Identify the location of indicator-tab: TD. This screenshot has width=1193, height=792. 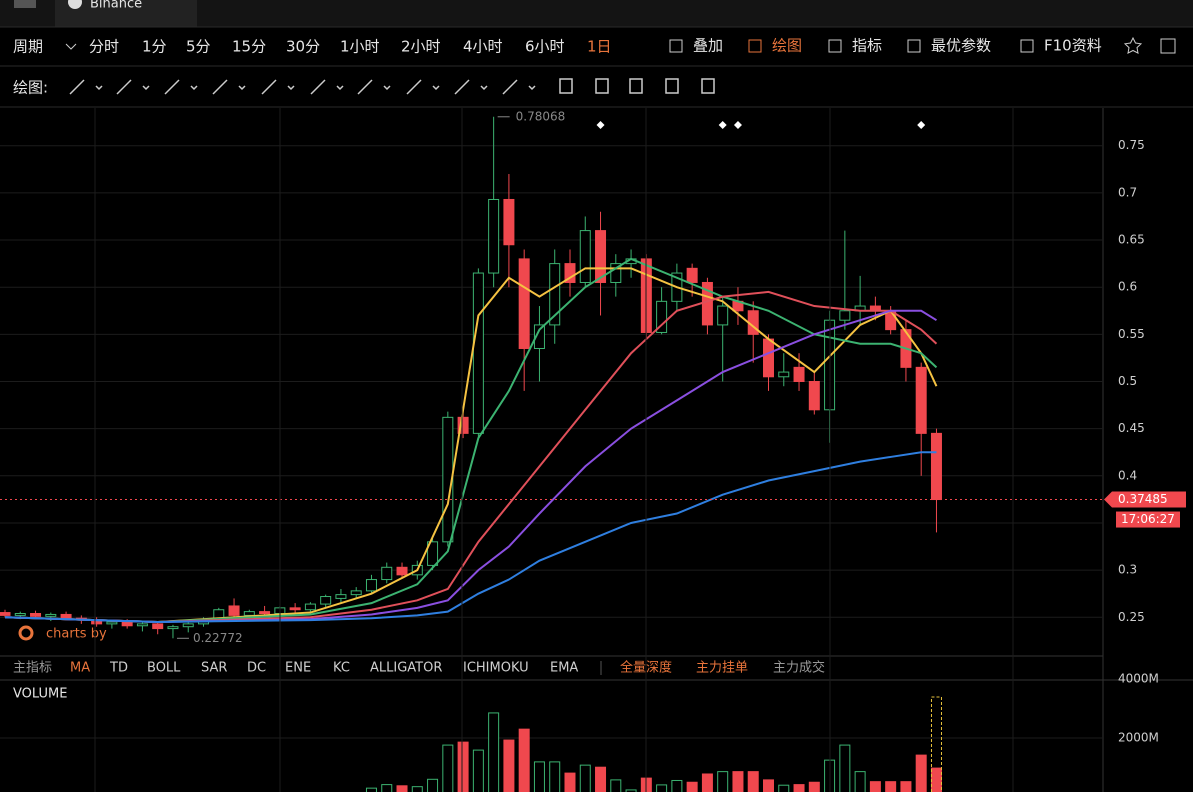
(118, 668).